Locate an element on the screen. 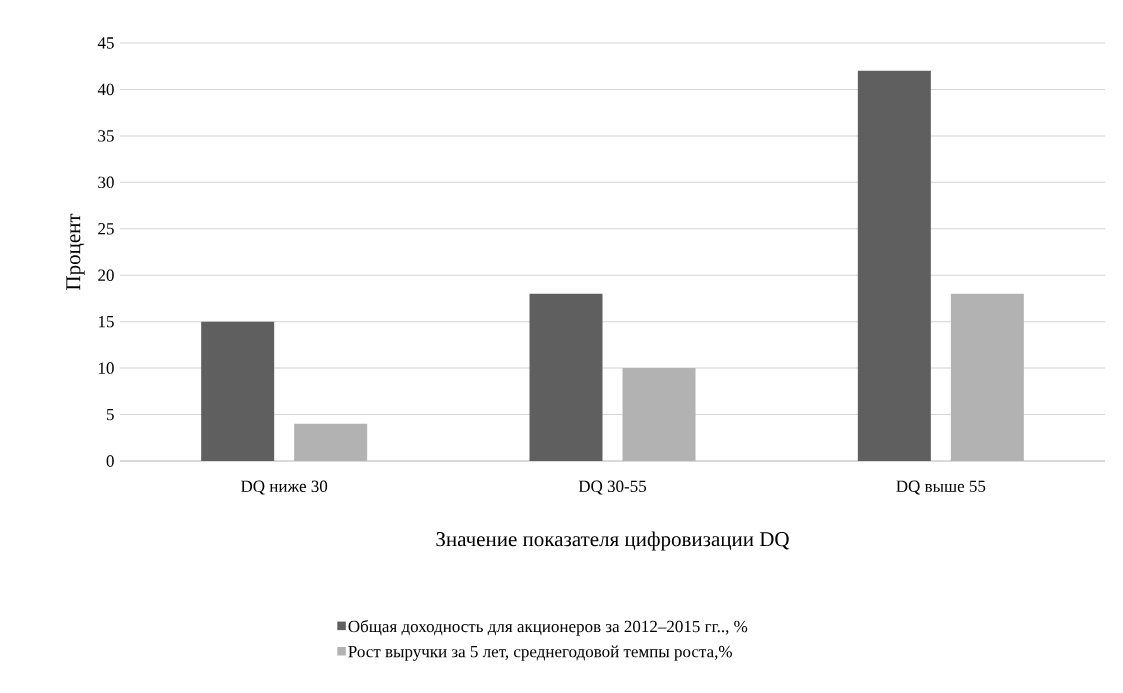 Image resolution: width=1123 pixels, height=693 pixels. x-tick-label: DQ ниже 30 is located at coordinates (284, 487).